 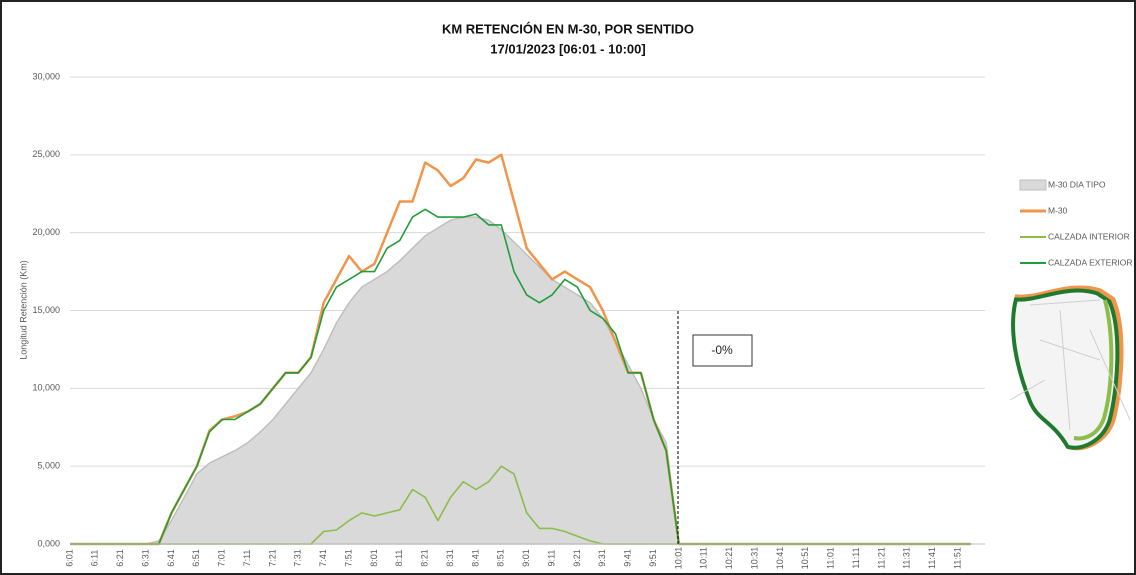 I want to click on chart-subtitle: 17/01/2023 [06:01 - 10:00], so click(x=567, y=48).